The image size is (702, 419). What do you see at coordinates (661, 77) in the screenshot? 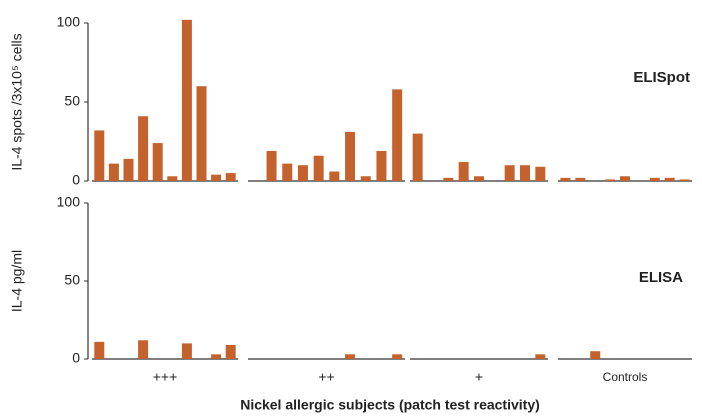
I see `panel-label: ELISpot` at bounding box center [661, 77].